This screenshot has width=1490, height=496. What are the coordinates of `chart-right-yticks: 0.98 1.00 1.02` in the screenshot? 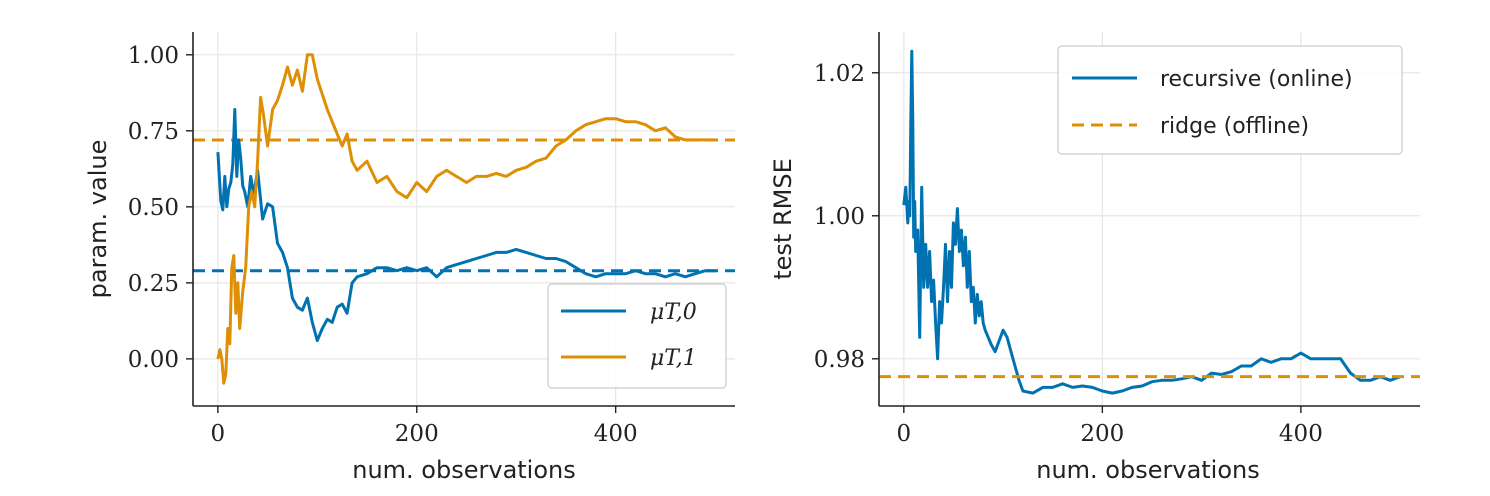 It's located at (846, 217).